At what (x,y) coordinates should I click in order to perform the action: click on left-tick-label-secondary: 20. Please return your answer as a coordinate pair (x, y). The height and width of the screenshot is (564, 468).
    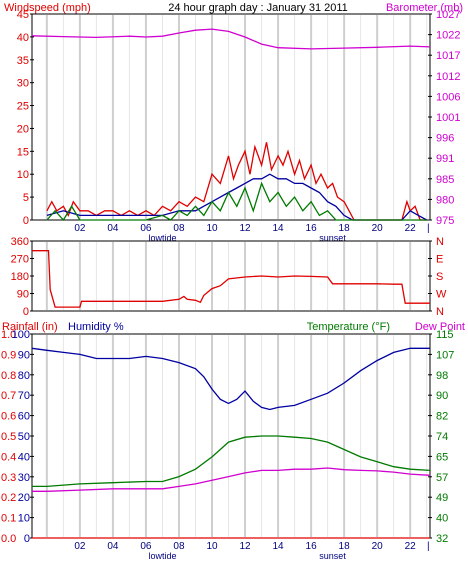
    Looking at the image, I should click on (24, 498).